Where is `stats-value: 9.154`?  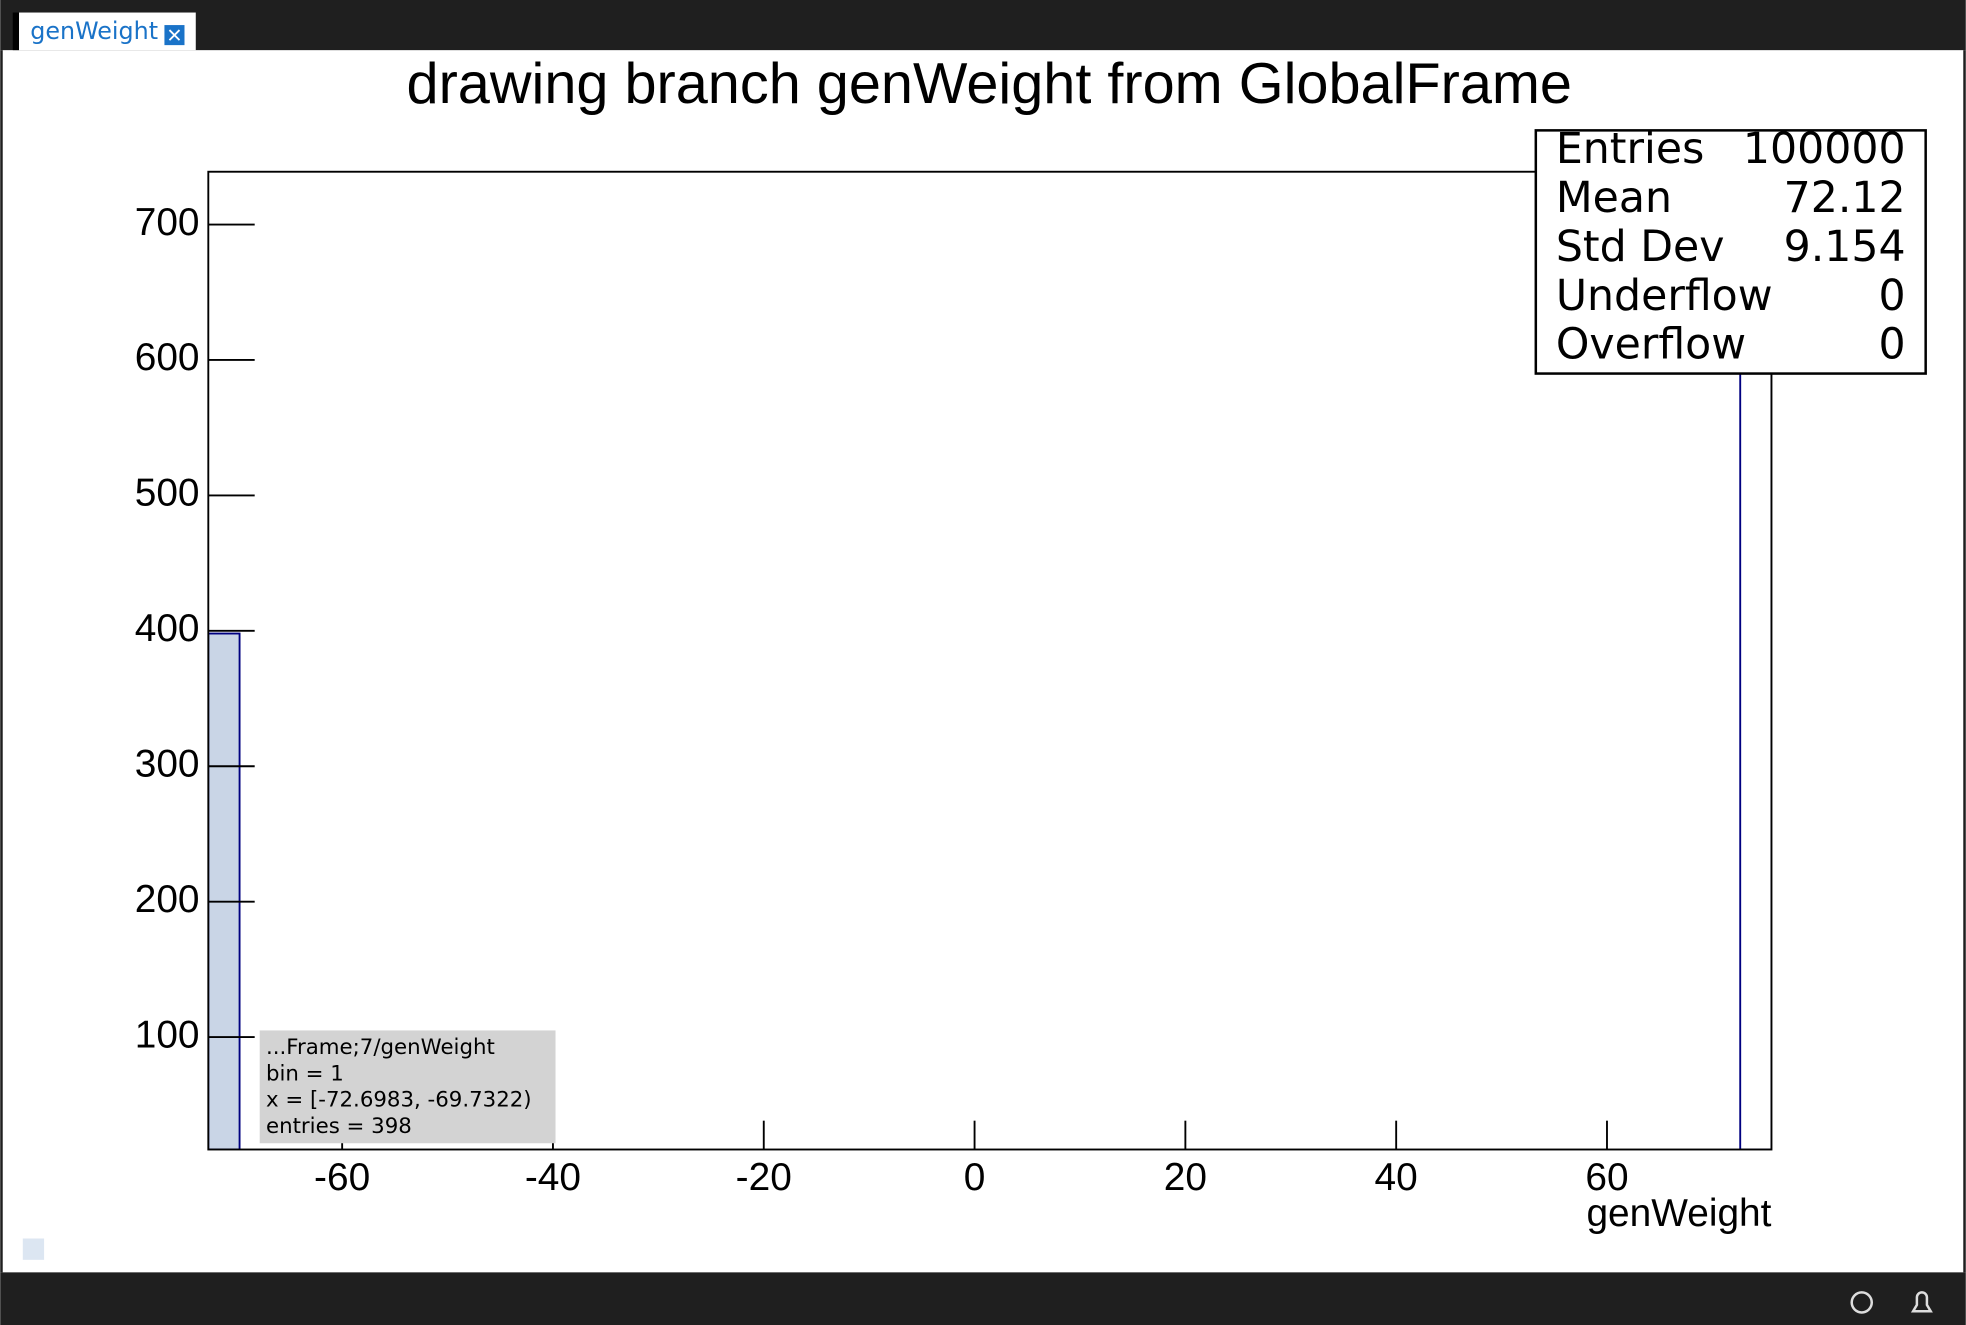 stats-value: 9.154 is located at coordinates (1845, 247).